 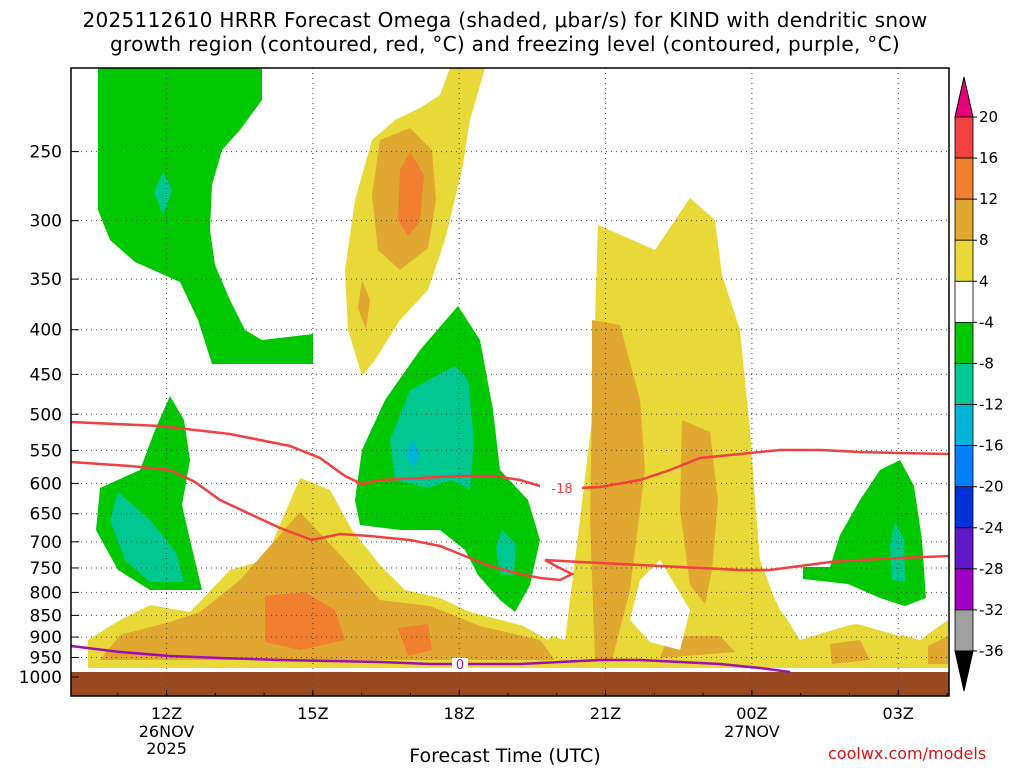 What do you see at coordinates (46, 543) in the screenshot?
I see `y-tick-label: 700` at bounding box center [46, 543].